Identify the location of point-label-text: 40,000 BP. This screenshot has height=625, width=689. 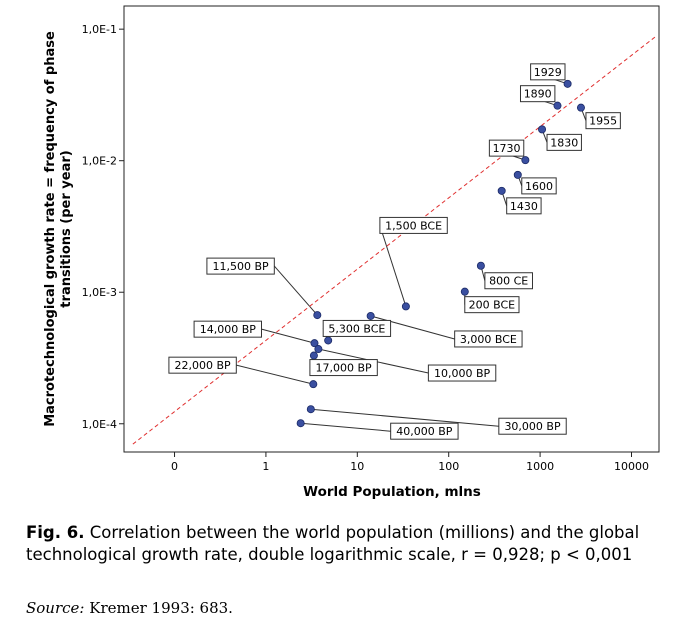
(424, 431).